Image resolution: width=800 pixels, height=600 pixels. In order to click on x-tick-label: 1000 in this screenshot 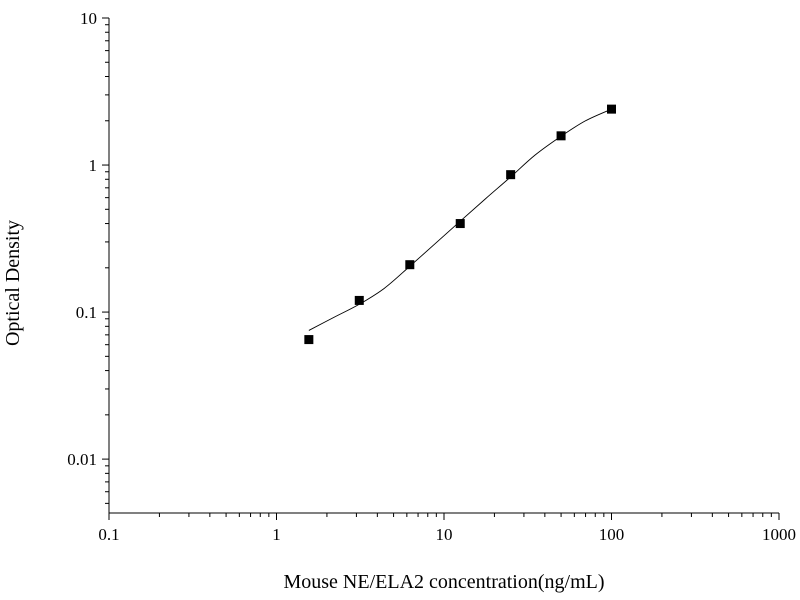, I will do `click(779, 534)`.